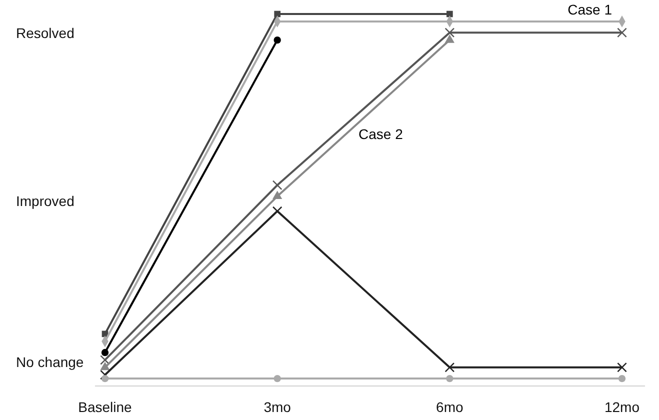 This screenshot has height=420, width=659. I want to click on text: Improved, so click(45, 200).